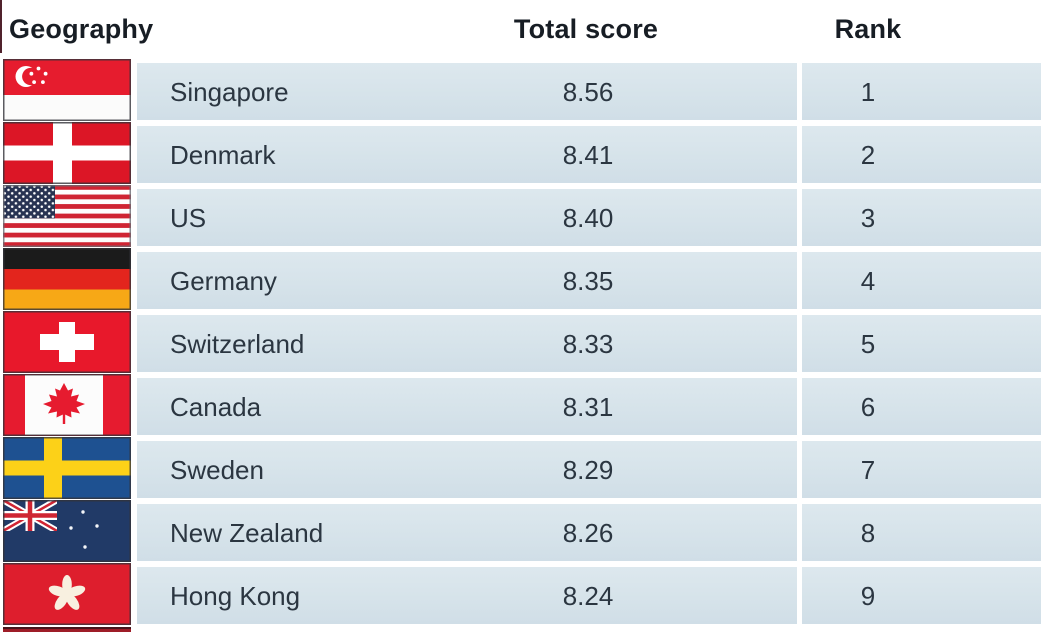  What do you see at coordinates (67, 531) in the screenshot?
I see `new-zealand-flag-icon` at bounding box center [67, 531].